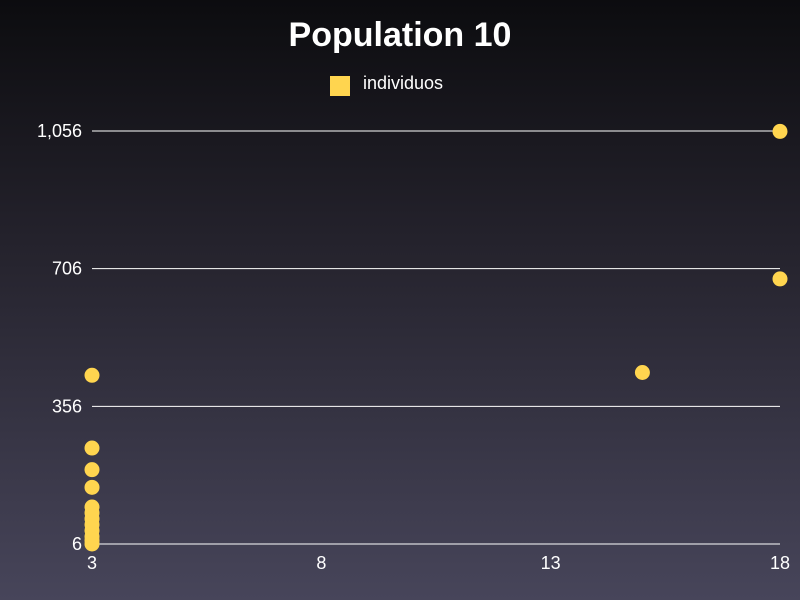 The width and height of the screenshot is (800, 600). What do you see at coordinates (59, 337) in the screenshot?
I see `y-axis-ticks: 6 356 706 1,056` at bounding box center [59, 337].